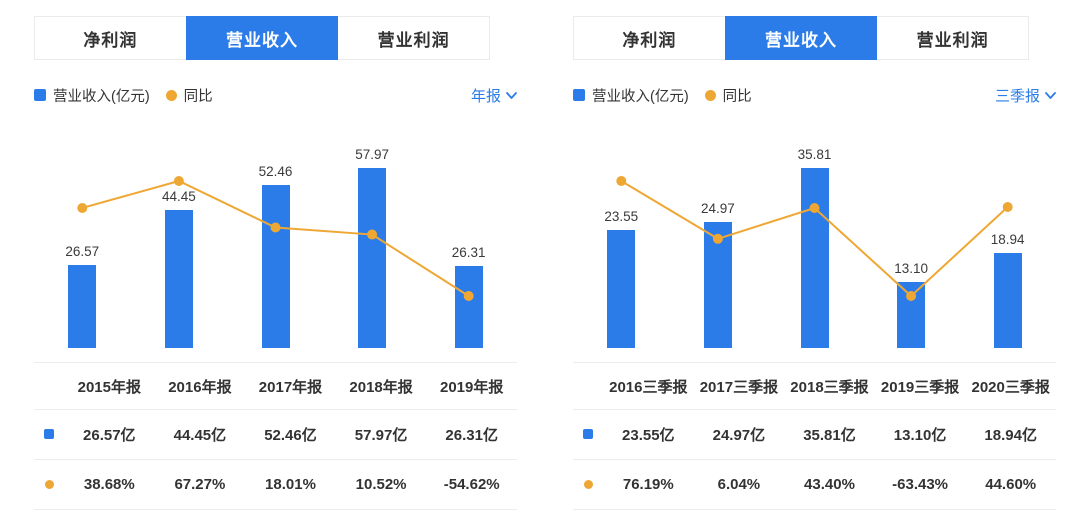 This screenshot has width=1080, height=521. I want to click on bar-value-label: 26.57, so click(82, 251).